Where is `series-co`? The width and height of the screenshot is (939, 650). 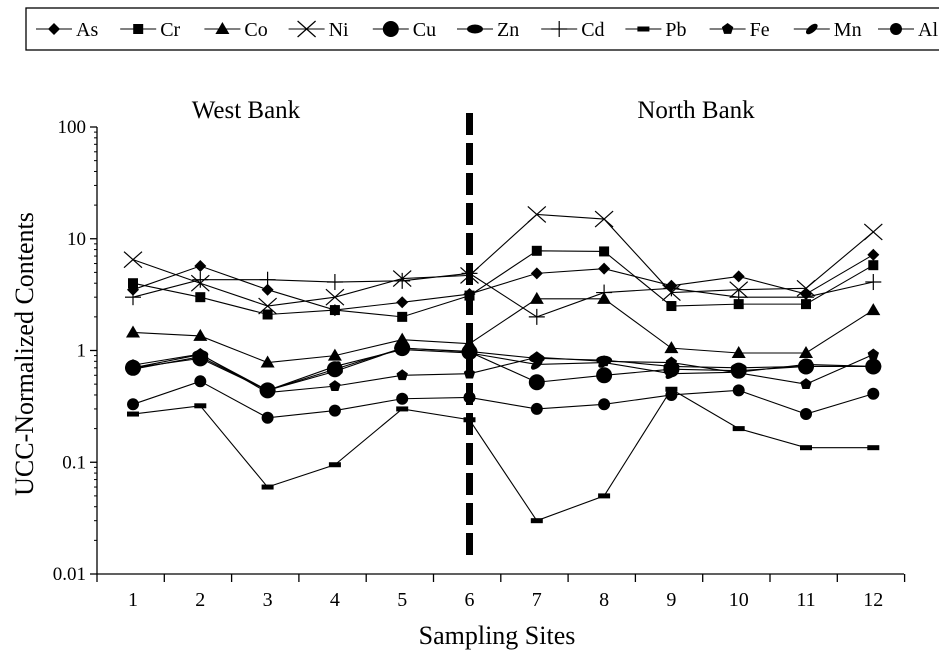
series-co is located at coordinates (503, 329).